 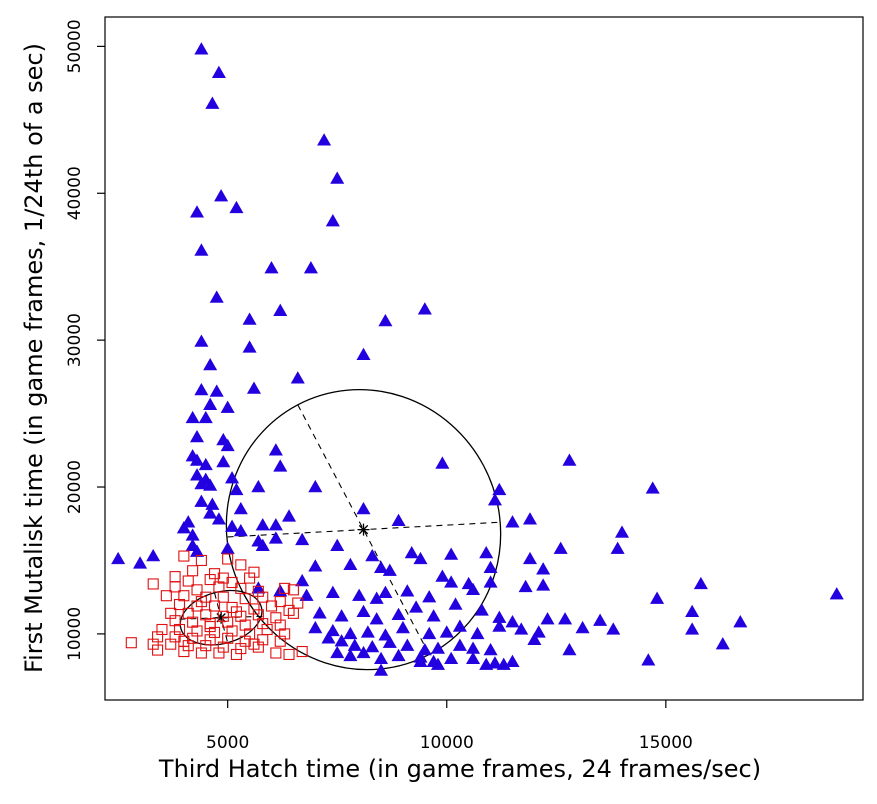 I want to click on y-tick-label: 20000, so click(x=75, y=487).